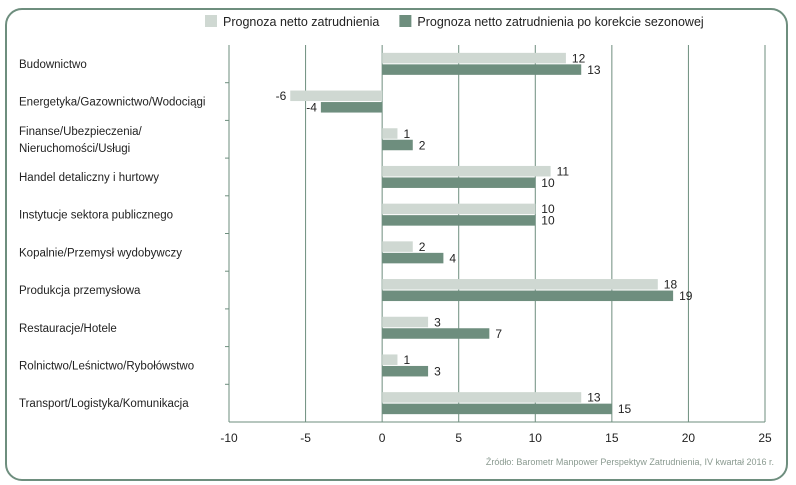  Describe the element at coordinates (281, 96) in the screenshot. I see `data-label: -6` at that location.